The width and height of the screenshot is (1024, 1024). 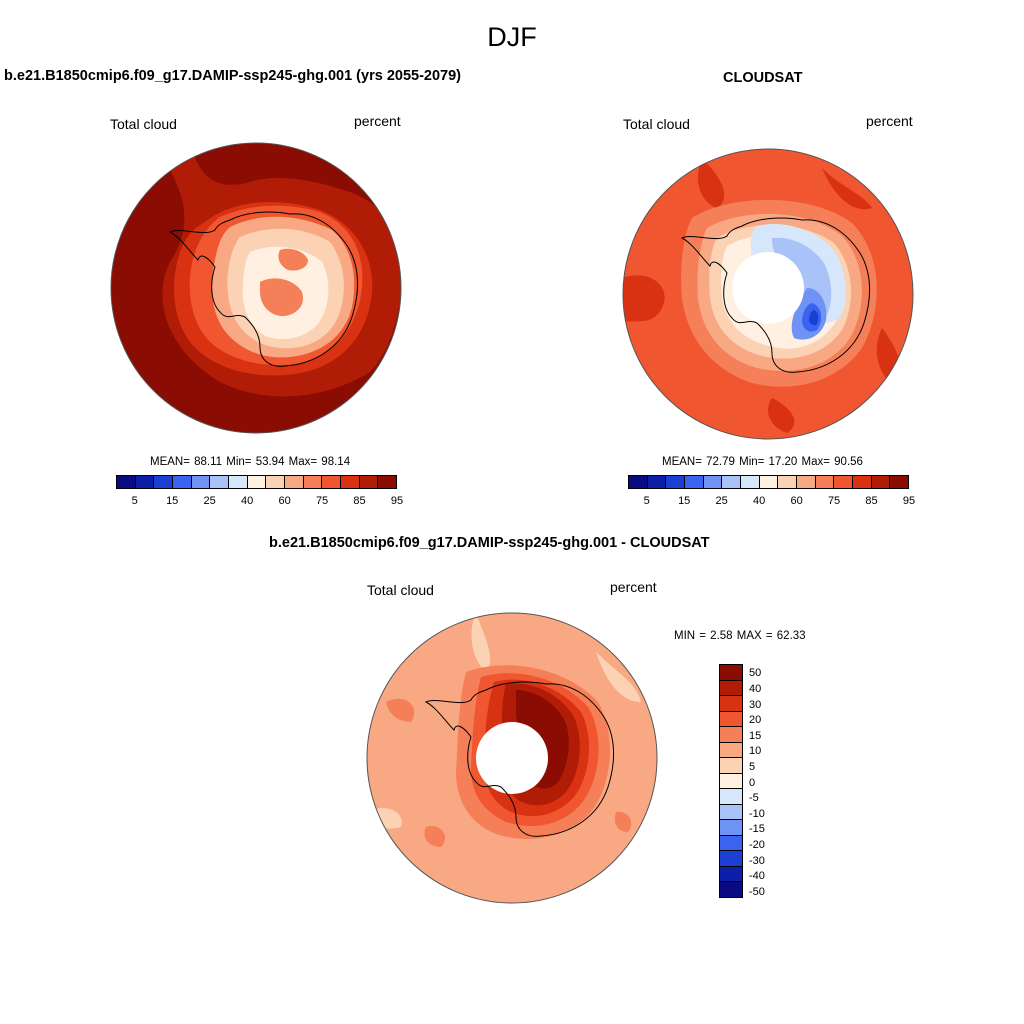 I want to click on model-stats: MEAN= 88.11 Min= 53.94 Max= 98.14, so click(x=250, y=462).